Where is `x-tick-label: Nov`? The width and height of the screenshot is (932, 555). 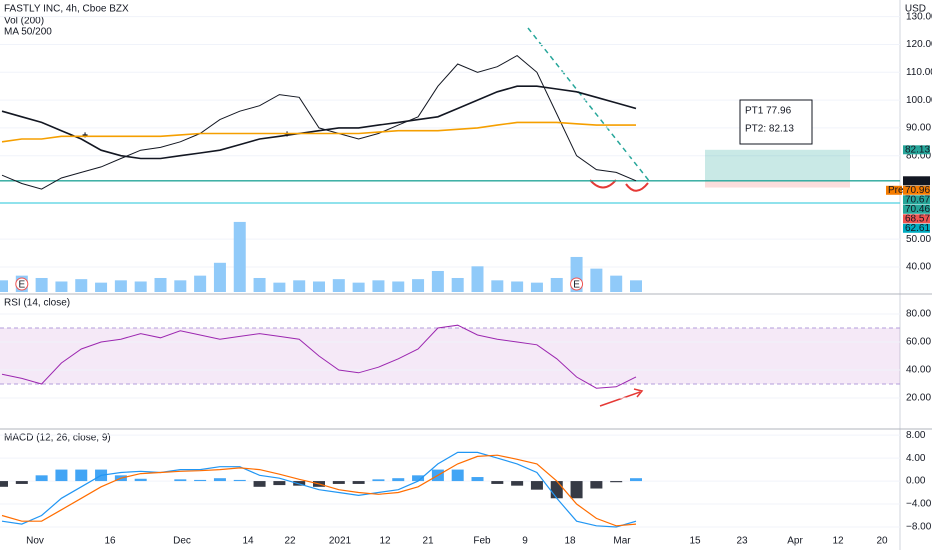
x-tick-label: Nov is located at coordinates (35, 541).